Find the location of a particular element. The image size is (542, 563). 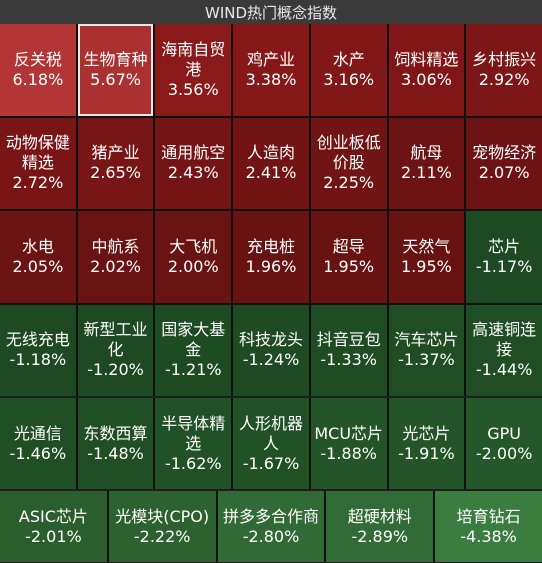

concept-change: 2.05% is located at coordinates (38, 266).